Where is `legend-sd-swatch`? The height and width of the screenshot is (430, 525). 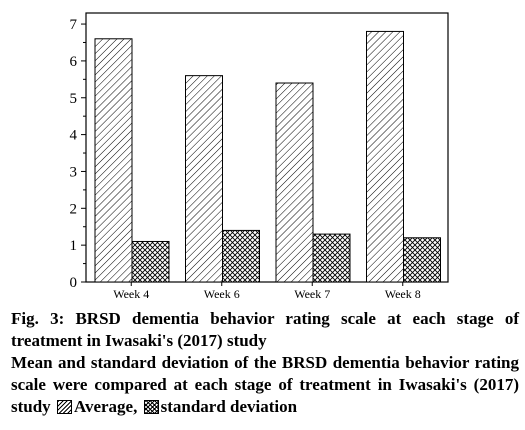 legend-sd-swatch is located at coordinates (151, 407).